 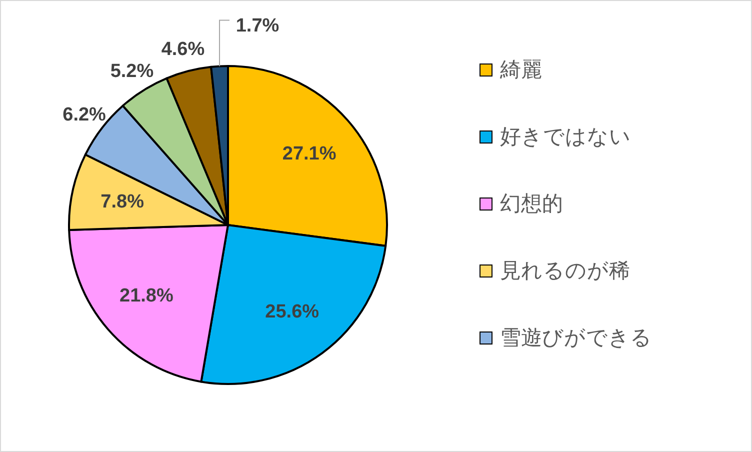 What do you see at coordinates (147, 295) in the screenshot?
I see `data-label: 21.8%` at bounding box center [147, 295].